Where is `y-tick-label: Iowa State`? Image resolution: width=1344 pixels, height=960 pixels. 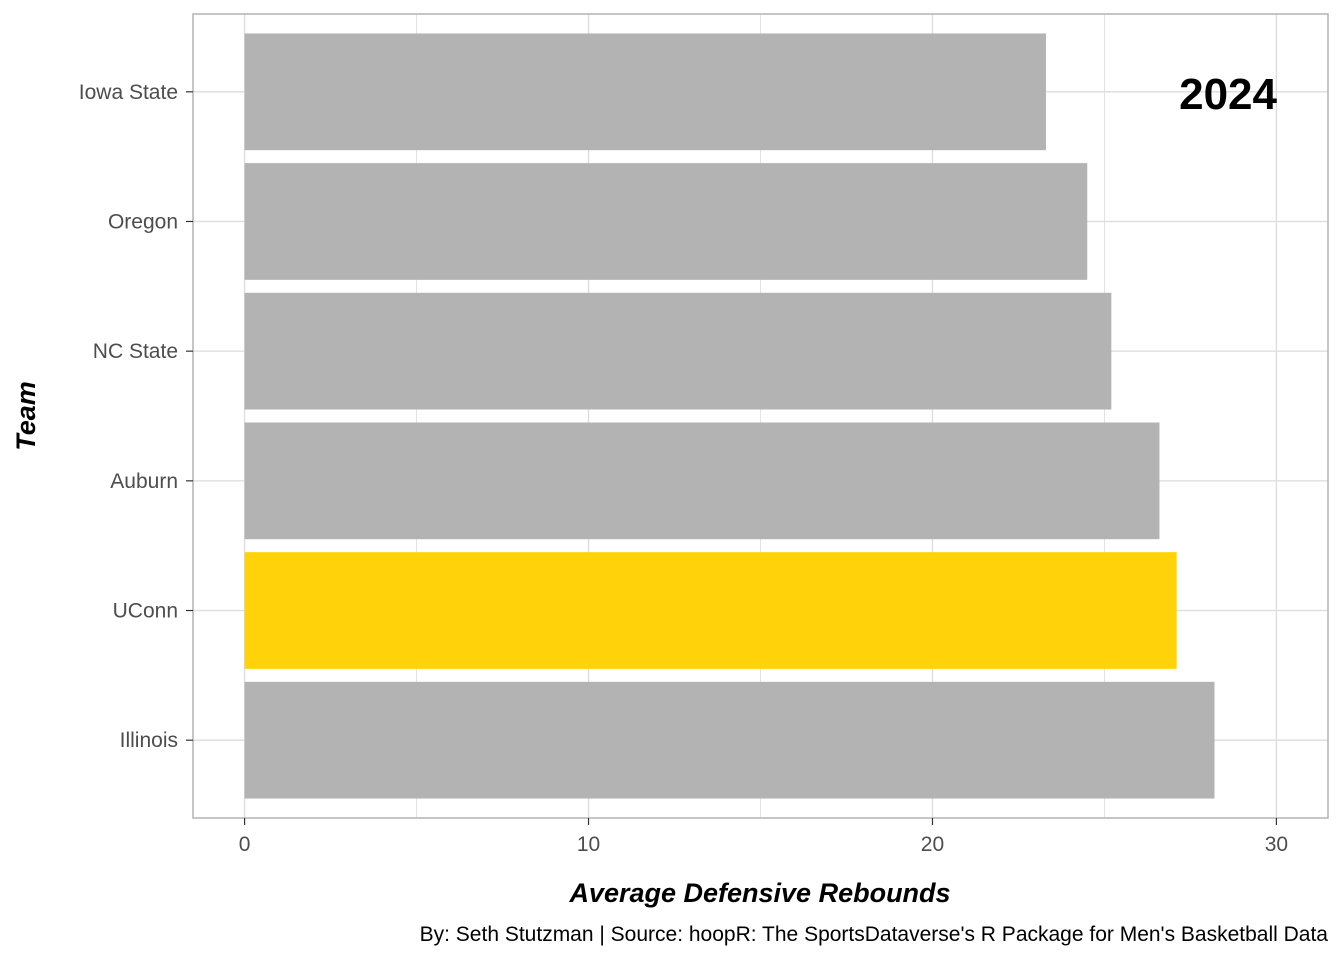 y-tick-label: Iowa State is located at coordinates (128, 92).